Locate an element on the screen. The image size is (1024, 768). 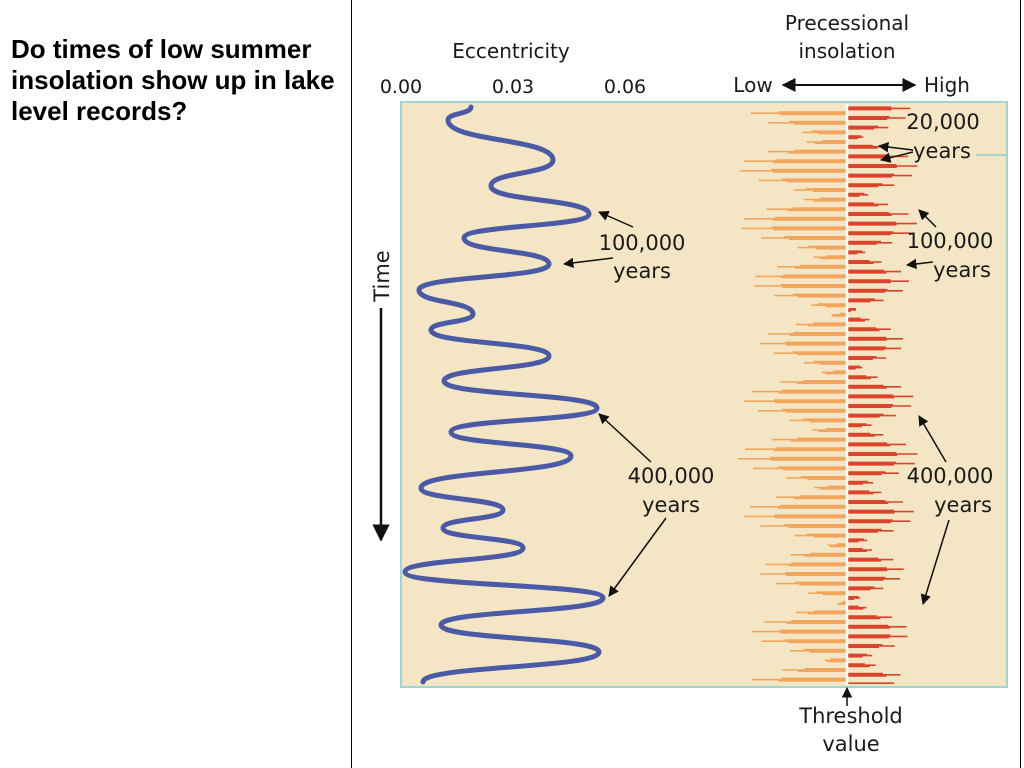
prec-20k-arrow-bottom is located at coordinates (896, 157).